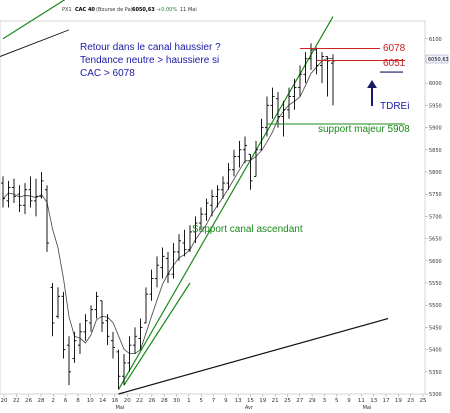  What do you see at coordinates (435, 84) in the screenshot?
I see `y-tick-label: 6000` at bounding box center [435, 84].